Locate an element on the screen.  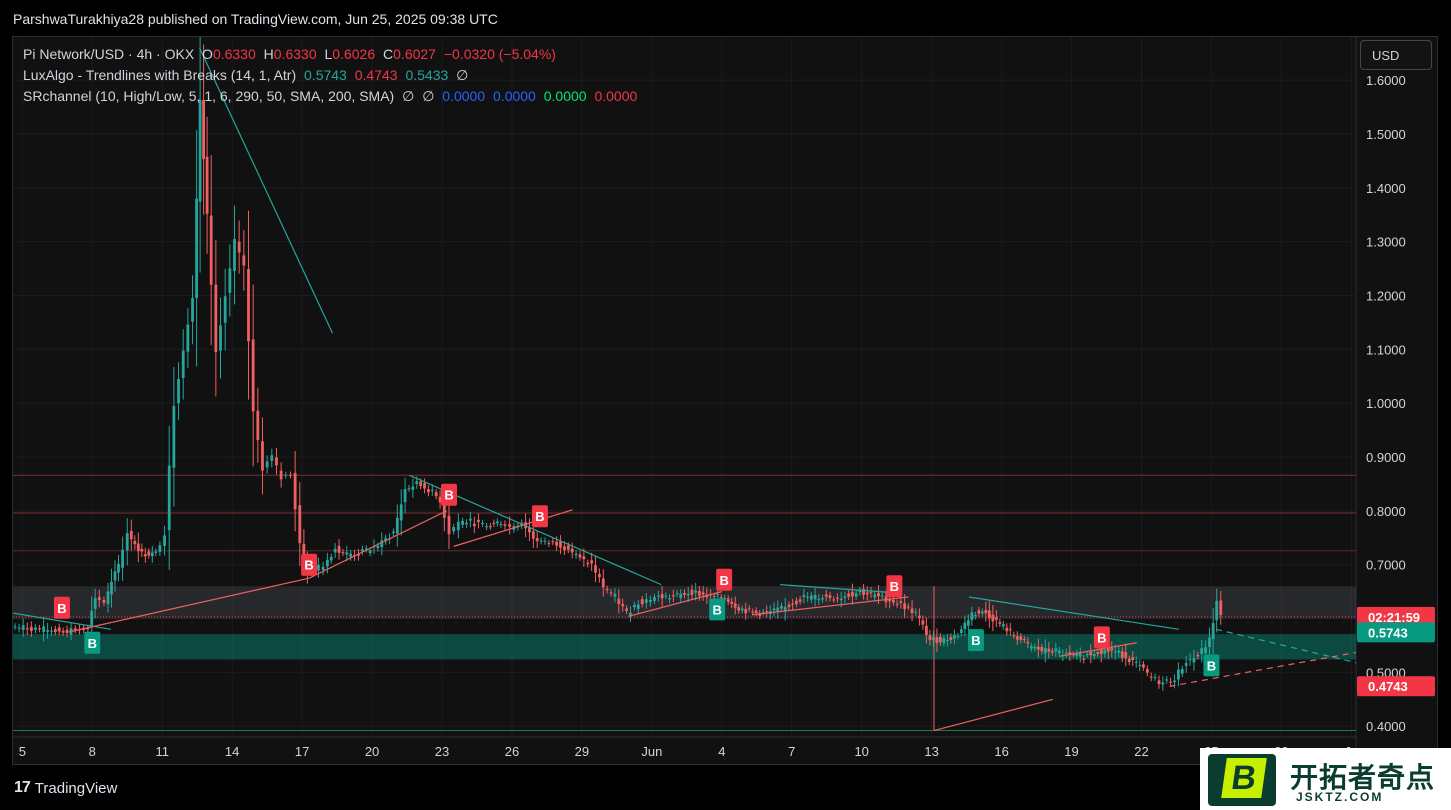
indicator-1-value-2: 0.4743 is located at coordinates (376, 75).